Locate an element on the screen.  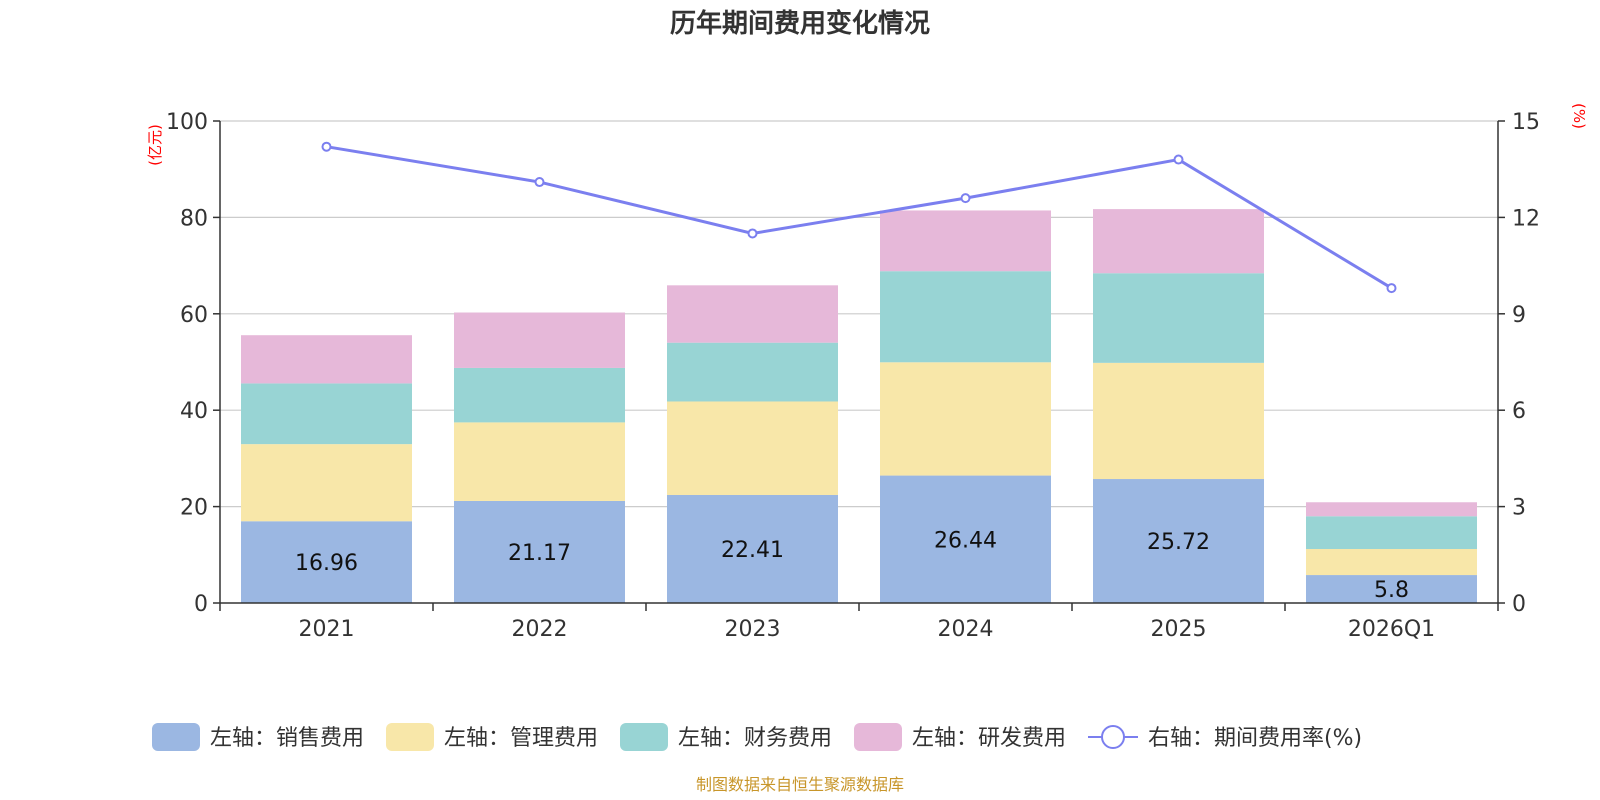
legend-item-4: 左轴：研发费用 is located at coordinates (960, 737).